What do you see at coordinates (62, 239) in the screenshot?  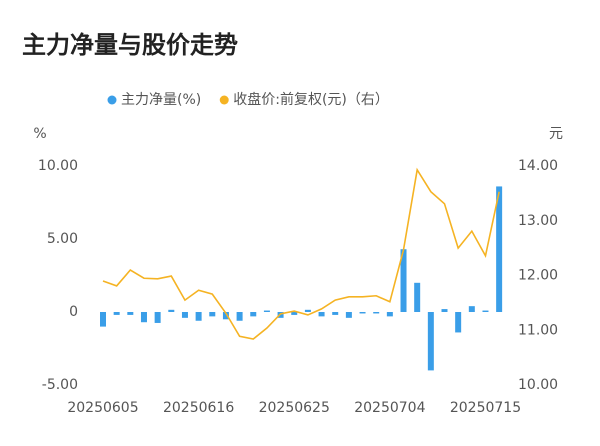 I see `y-tick-label: 5.00` at bounding box center [62, 239].